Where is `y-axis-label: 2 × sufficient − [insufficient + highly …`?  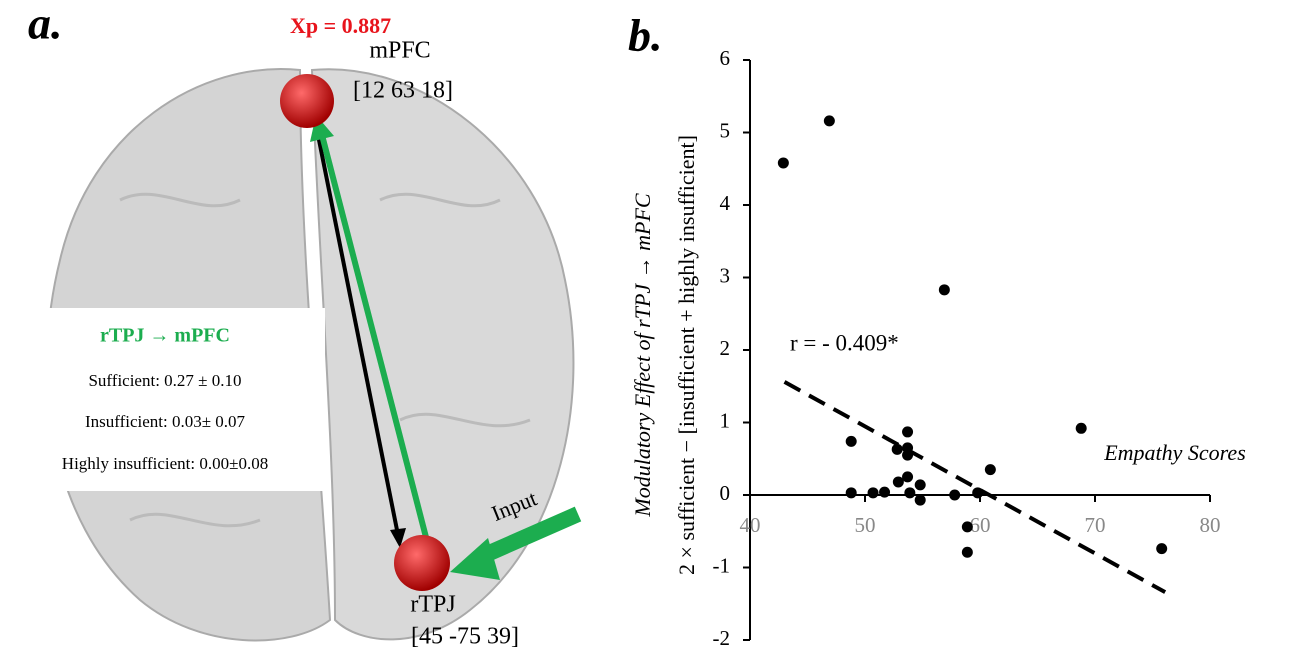
y-axis-label: 2 × sufficient − [insufficient + highly … is located at coordinates (686, 355).